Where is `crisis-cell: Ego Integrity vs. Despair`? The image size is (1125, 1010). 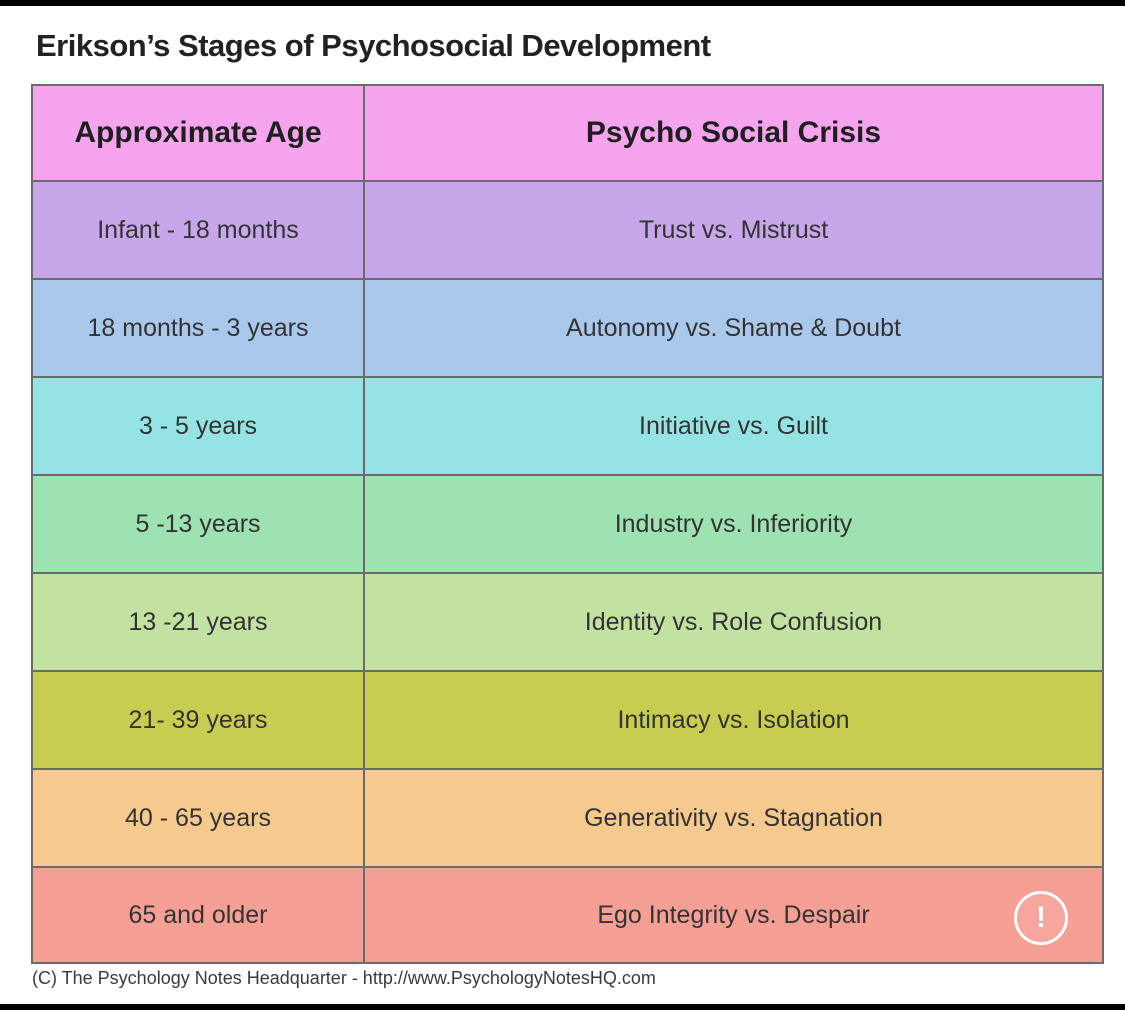 crisis-cell: Ego Integrity vs. Despair is located at coordinates (733, 914).